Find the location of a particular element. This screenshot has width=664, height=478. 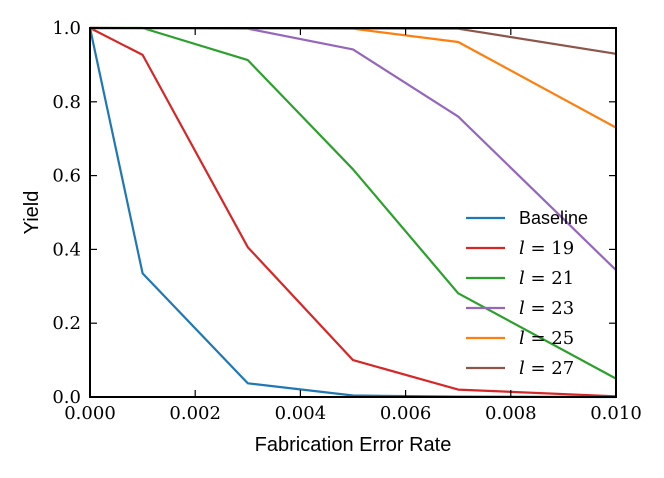

y-tick-label: 0.2 is located at coordinates (66, 323).